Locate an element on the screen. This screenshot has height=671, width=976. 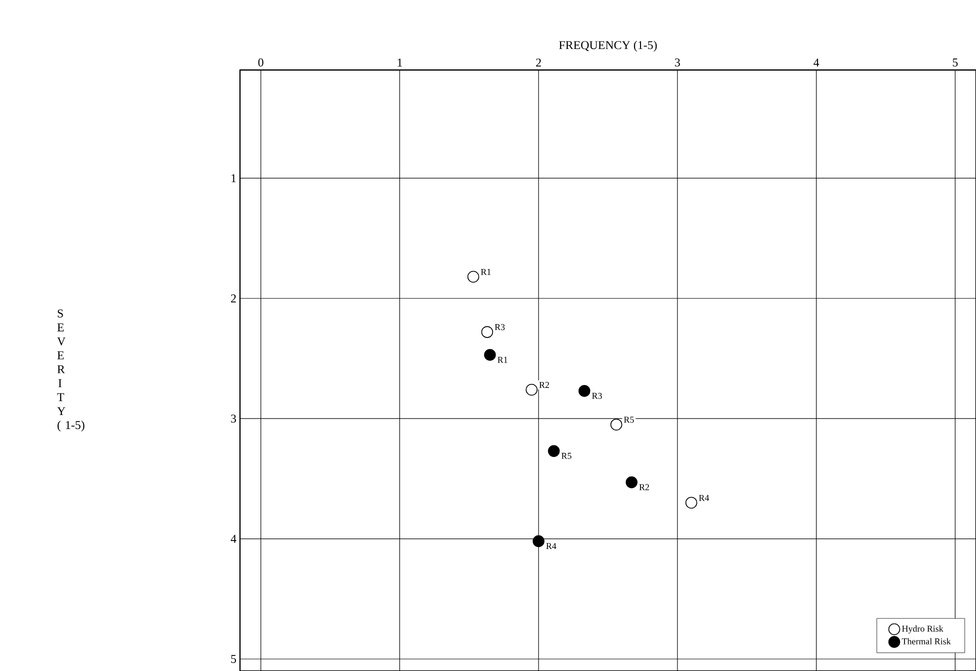
legend-label: Thermal Risk is located at coordinates (926, 641).